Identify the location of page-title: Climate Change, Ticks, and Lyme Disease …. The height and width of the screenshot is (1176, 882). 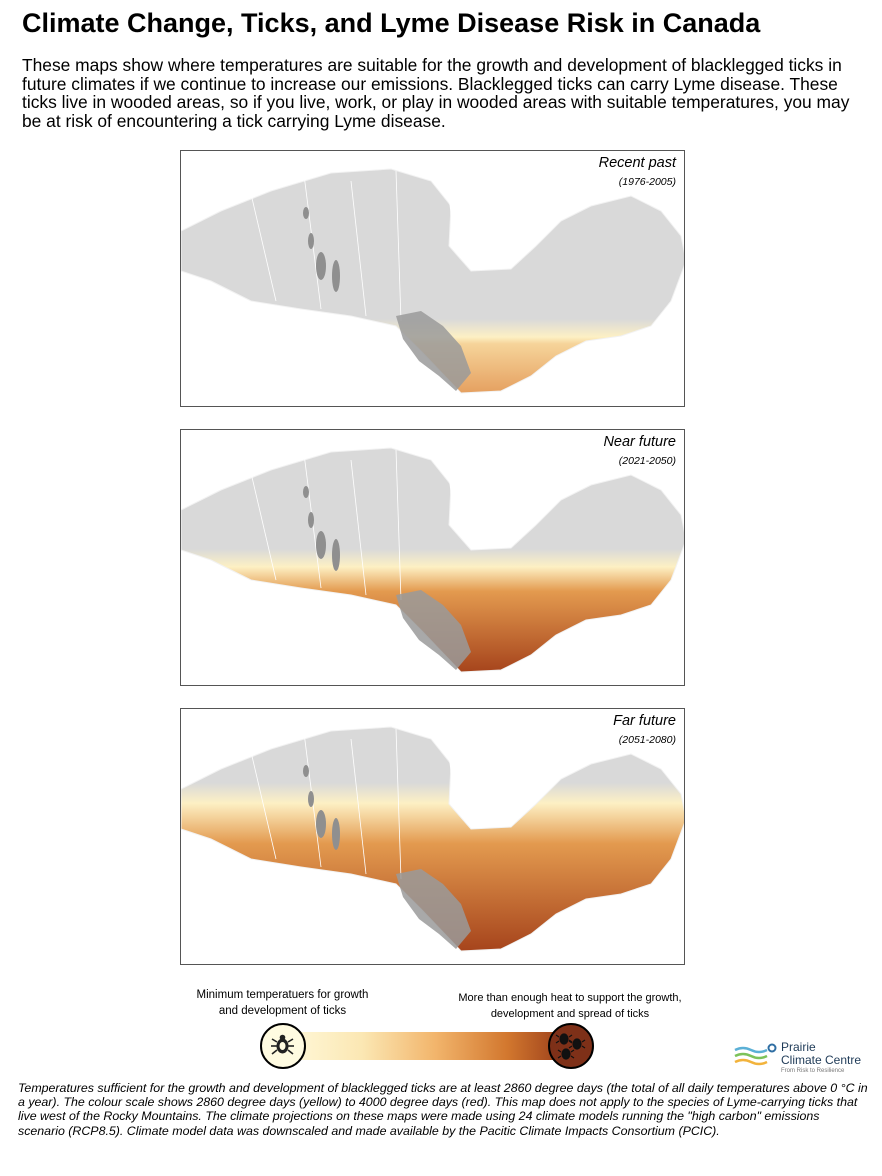
(391, 23).